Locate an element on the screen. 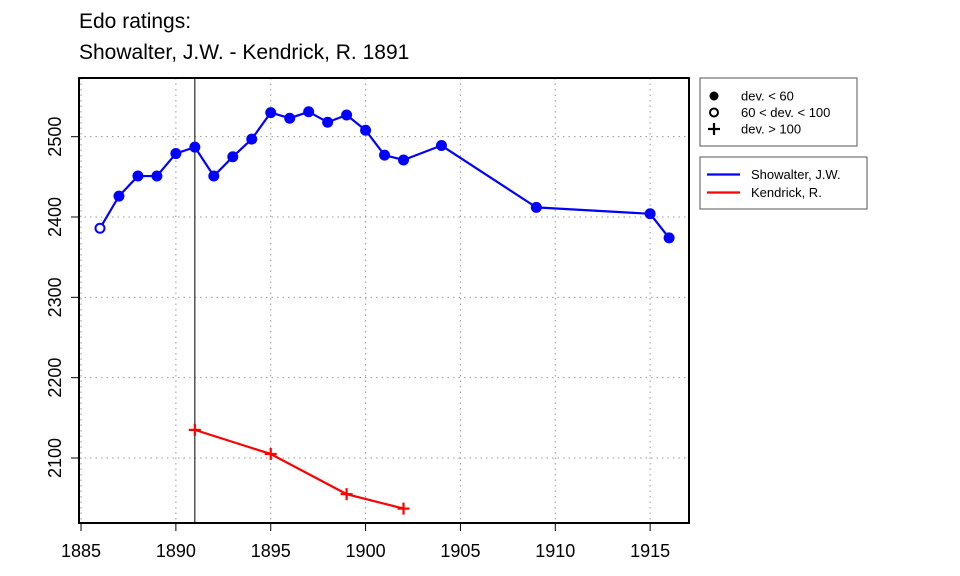 Image resolution: width=960 pixels, height=576 pixels. x-tick-label-1895: 1895 is located at coordinates (271, 551).